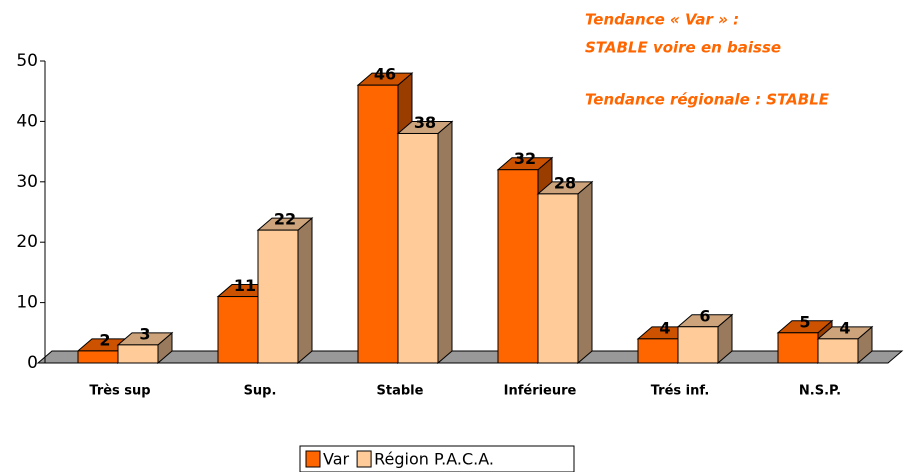 This screenshot has height=472, width=918. What do you see at coordinates (400, 391) in the screenshot?
I see `x-tick-label: Stable` at bounding box center [400, 391].